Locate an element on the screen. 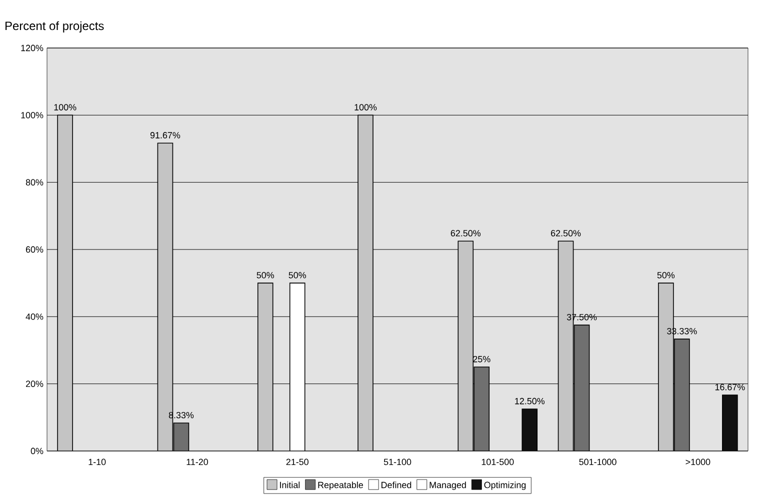 The width and height of the screenshot is (767, 499). legend-label: Repeatable is located at coordinates (340, 486).